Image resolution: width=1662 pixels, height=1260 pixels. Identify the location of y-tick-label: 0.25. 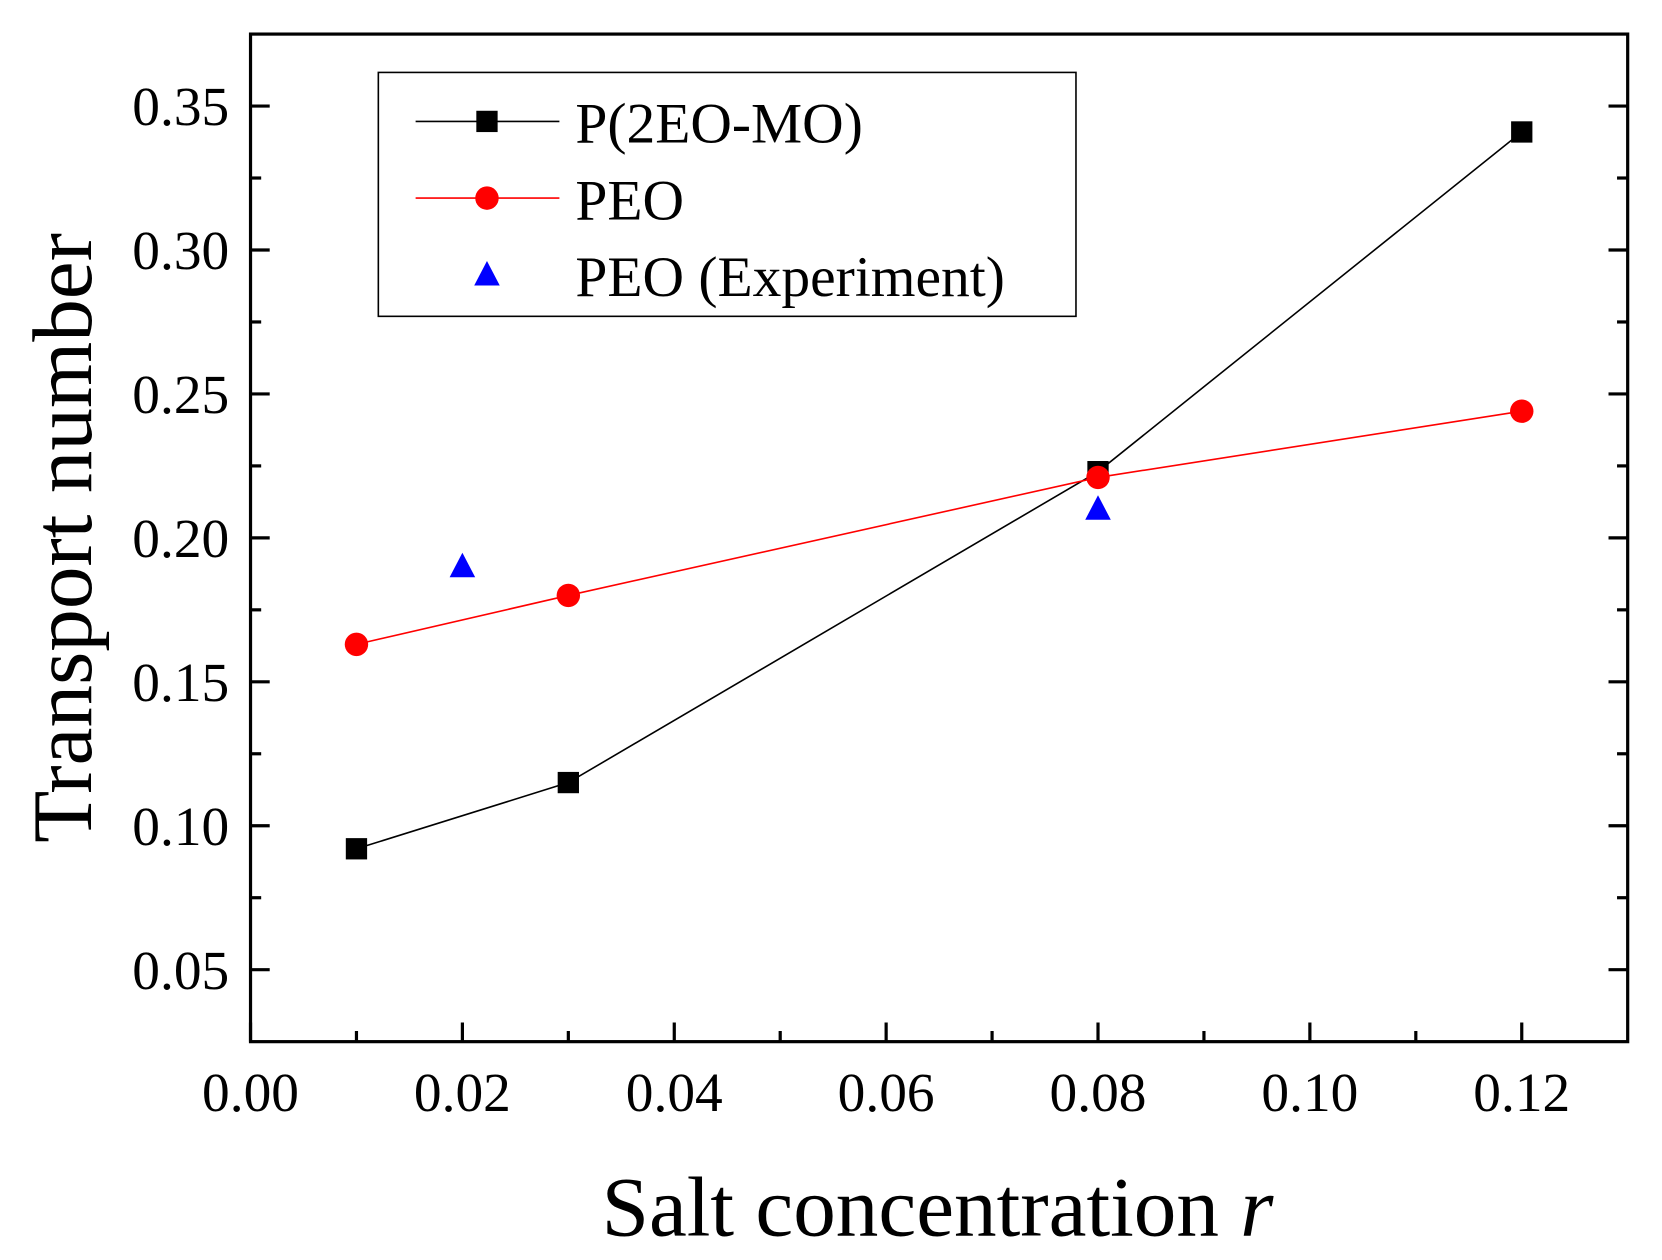
(180, 394).